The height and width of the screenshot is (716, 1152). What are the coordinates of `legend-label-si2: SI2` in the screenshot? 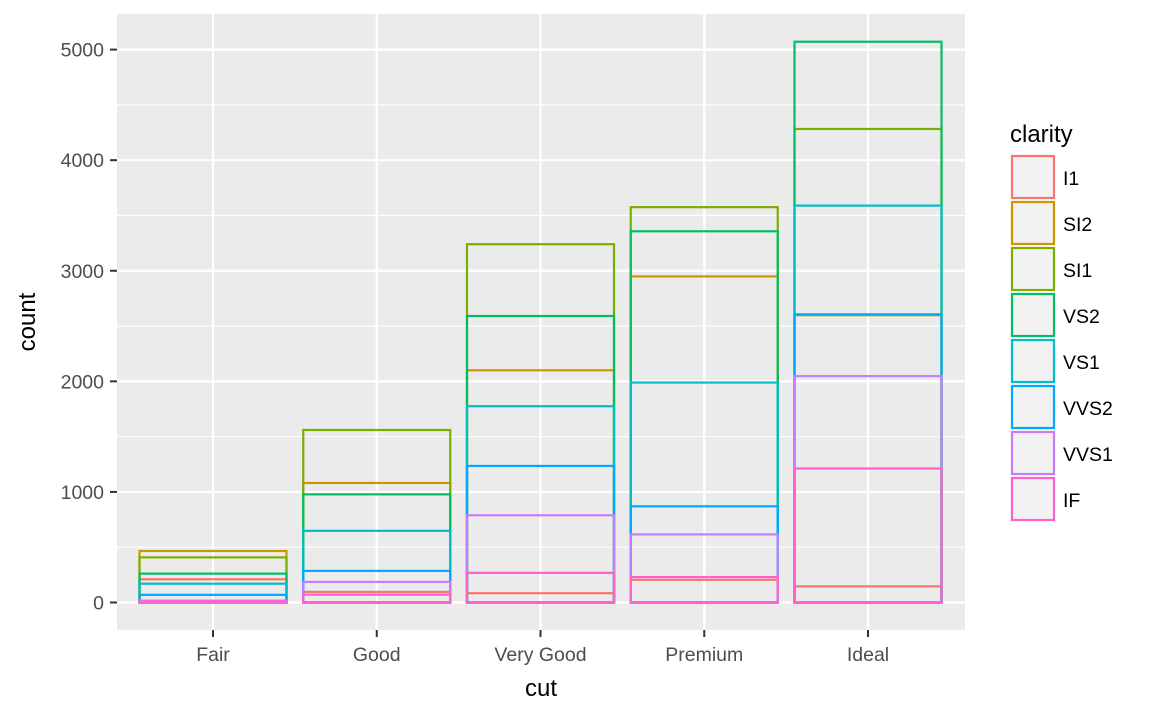 It's located at (1077, 225).